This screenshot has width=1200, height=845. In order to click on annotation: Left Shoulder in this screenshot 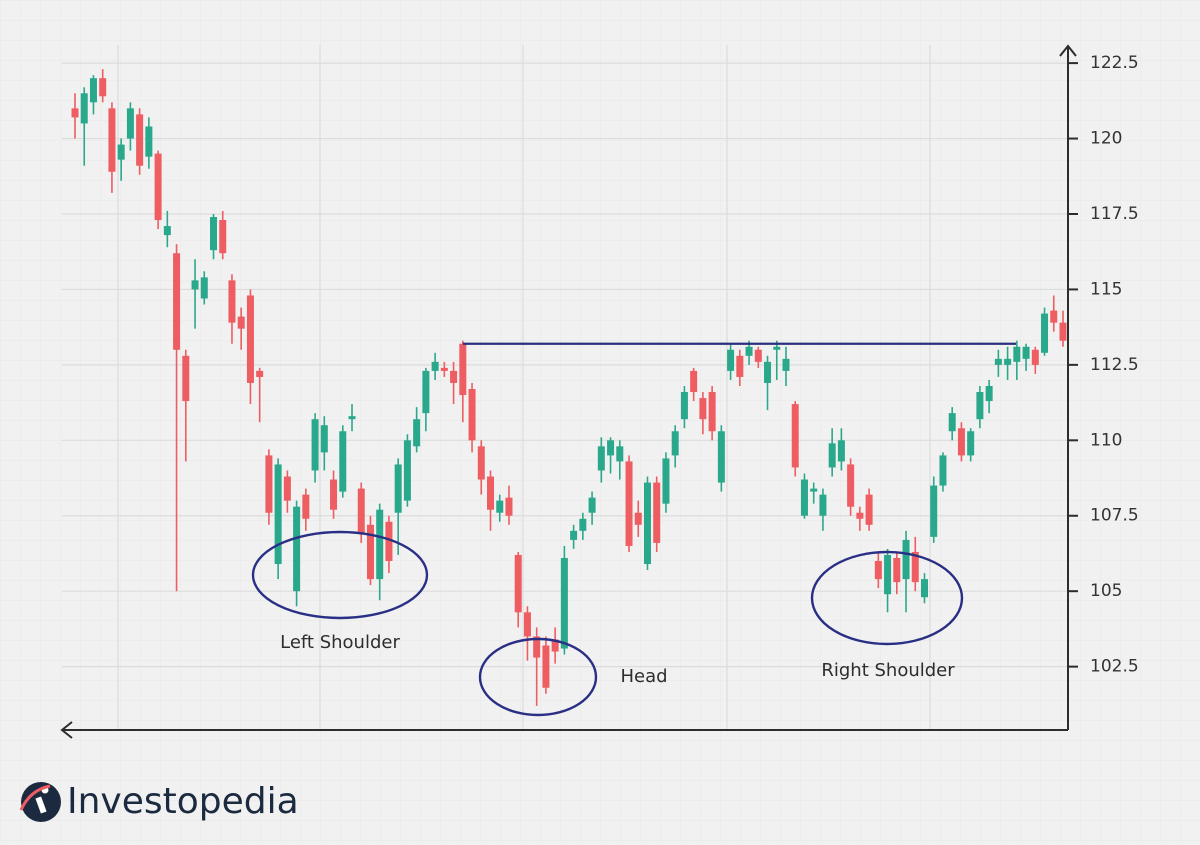, I will do `click(340, 642)`.